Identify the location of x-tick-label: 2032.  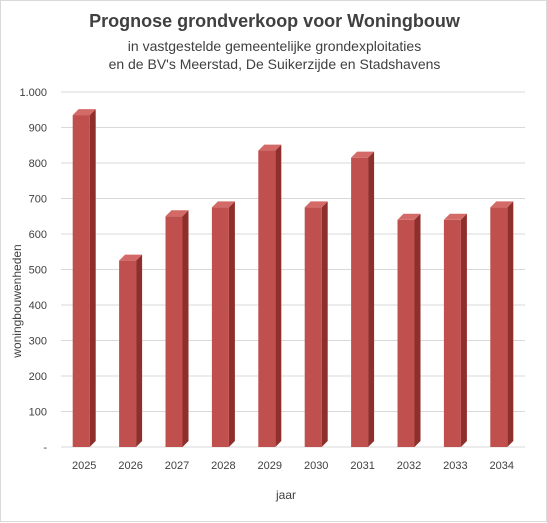
(409, 466).